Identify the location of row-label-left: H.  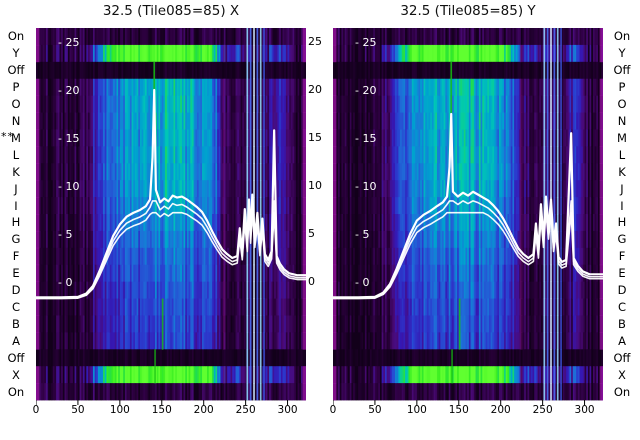
(16, 222).